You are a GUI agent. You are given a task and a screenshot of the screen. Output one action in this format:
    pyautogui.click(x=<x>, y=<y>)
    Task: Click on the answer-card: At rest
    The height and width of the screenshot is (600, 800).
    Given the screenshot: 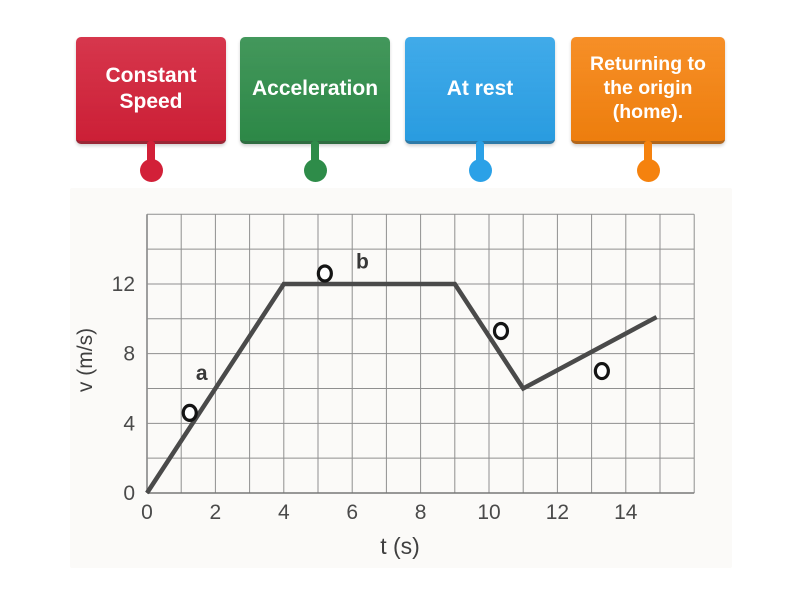 What is the action you would take?
    pyautogui.click(x=480, y=90)
    